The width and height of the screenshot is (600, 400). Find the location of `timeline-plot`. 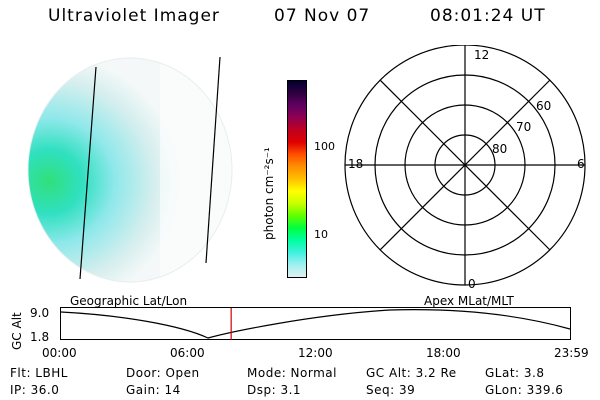

timeline-plot is located at coordinates (315, 323).